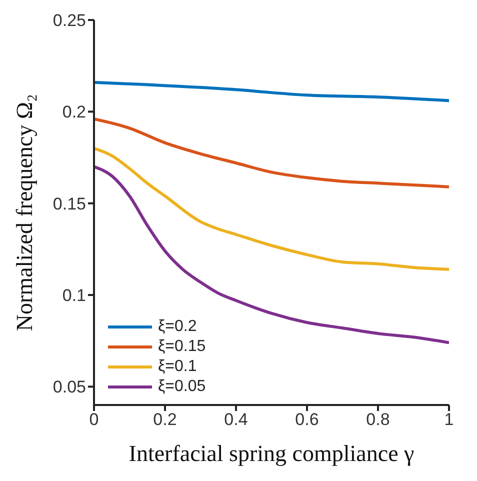 The image size is (477, 481). What do you see at coordinates (74, 296) in the screenshot?
I see `y-tick-label: 0.1` at bounding box center [74, 296].